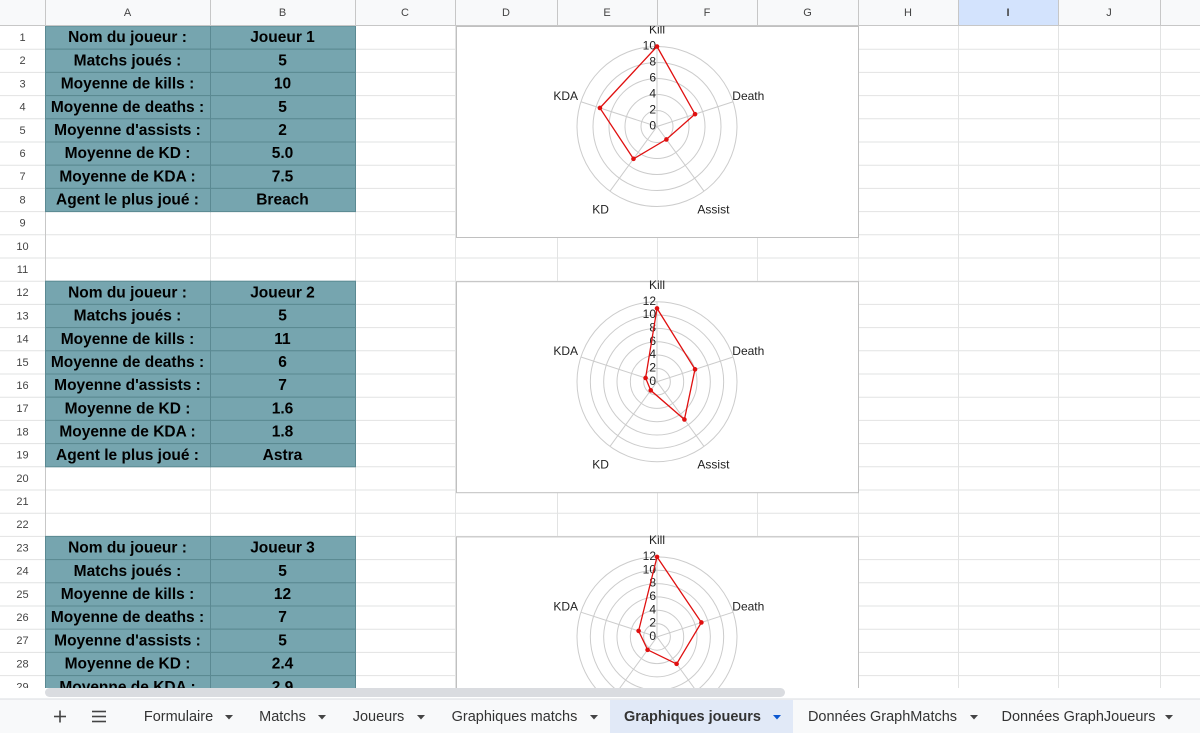  Describe the element at coordinates (178, 717) in the screenshot. I see `sheet-tab: Formulaire` at that location.